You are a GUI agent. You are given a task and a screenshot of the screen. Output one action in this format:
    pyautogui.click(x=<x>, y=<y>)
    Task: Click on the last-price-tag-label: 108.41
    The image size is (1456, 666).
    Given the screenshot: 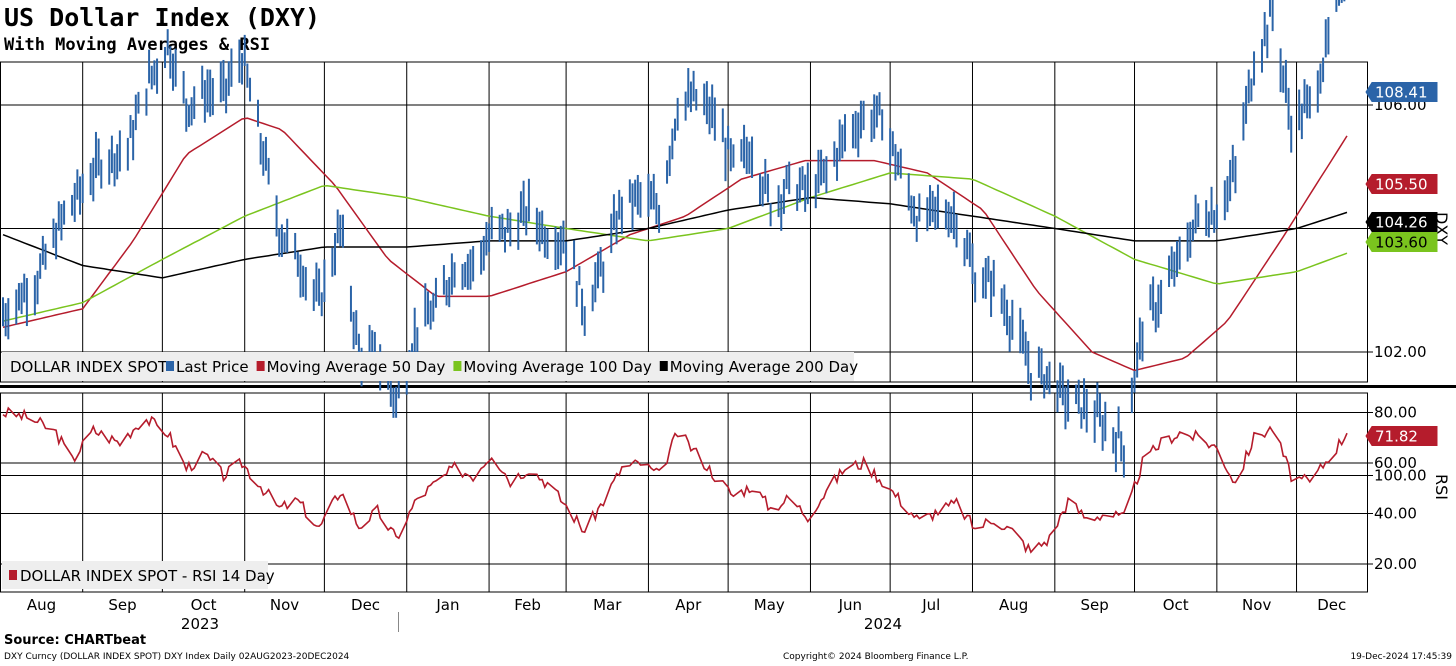 What is the action you would take?
    pyautogui.click(x=1401, y=93)
    